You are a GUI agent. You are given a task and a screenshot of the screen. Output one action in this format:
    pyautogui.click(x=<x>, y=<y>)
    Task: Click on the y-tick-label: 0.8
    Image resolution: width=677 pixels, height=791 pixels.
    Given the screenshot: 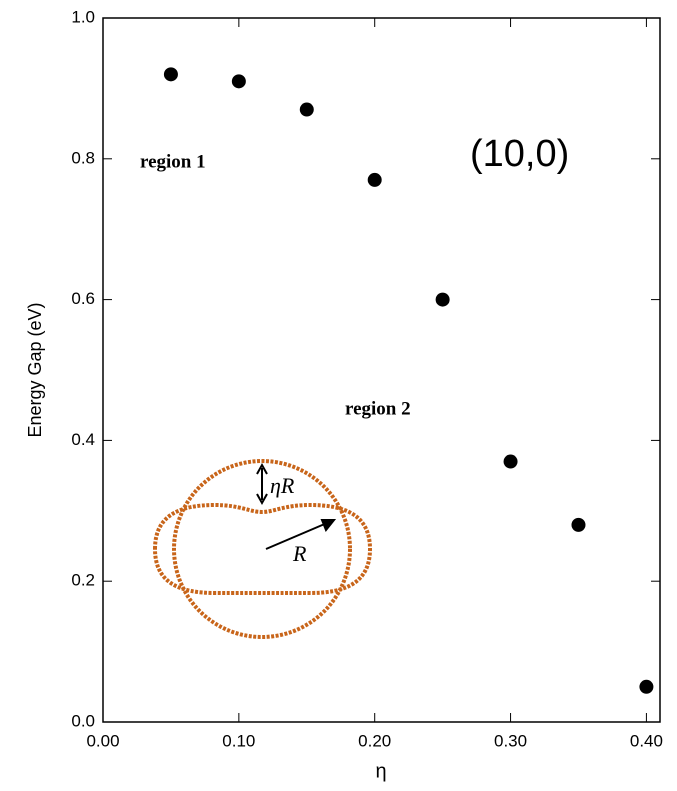 What is the action you would take?
    pyautogui.click(x=83, y=157)
    